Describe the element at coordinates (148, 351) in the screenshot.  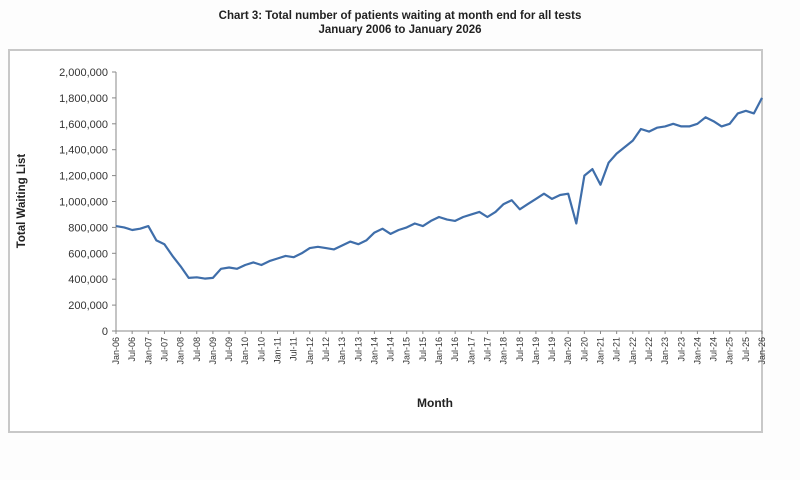
I see `x-tick-label: Jan-07` at that location.